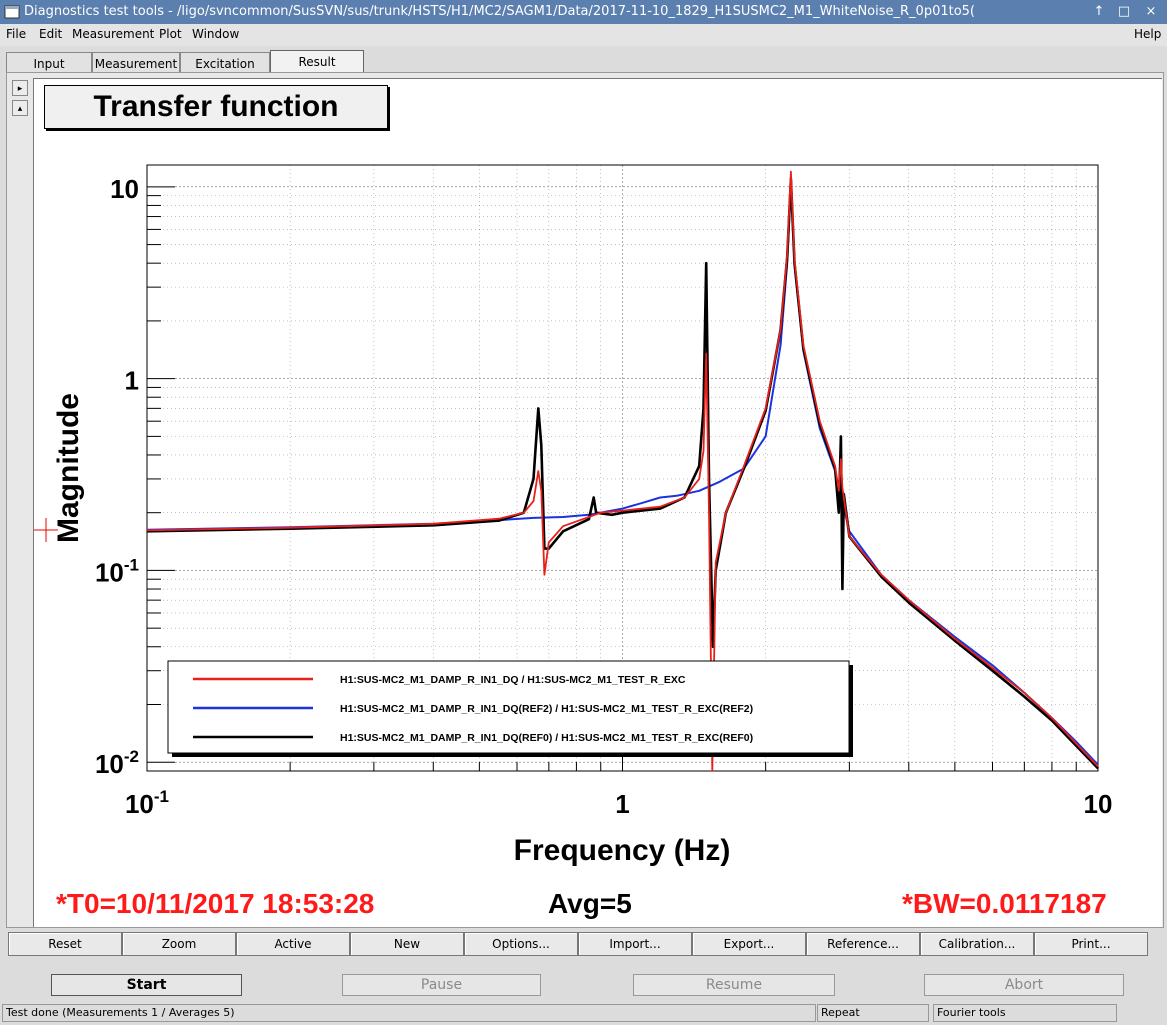  I want to click on pause-button: Pause, so click(441, 985).